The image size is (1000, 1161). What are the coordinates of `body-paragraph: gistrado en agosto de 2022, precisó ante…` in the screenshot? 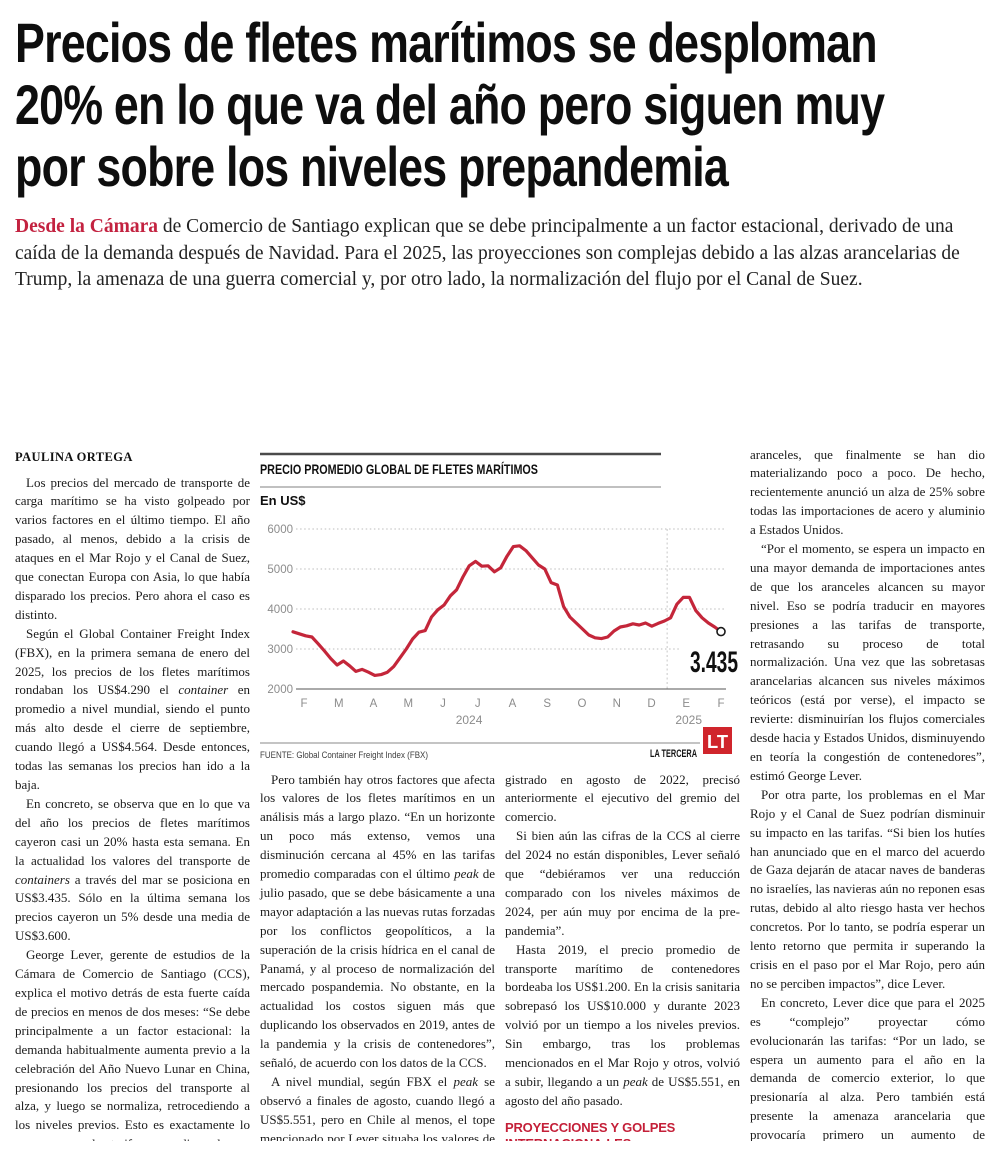 It's located at (622, 798).